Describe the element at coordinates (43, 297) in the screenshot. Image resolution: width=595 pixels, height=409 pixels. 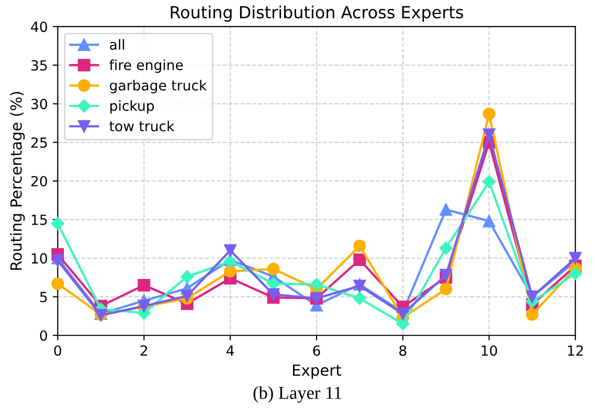
I see `y-tick-label: 5` at that location.